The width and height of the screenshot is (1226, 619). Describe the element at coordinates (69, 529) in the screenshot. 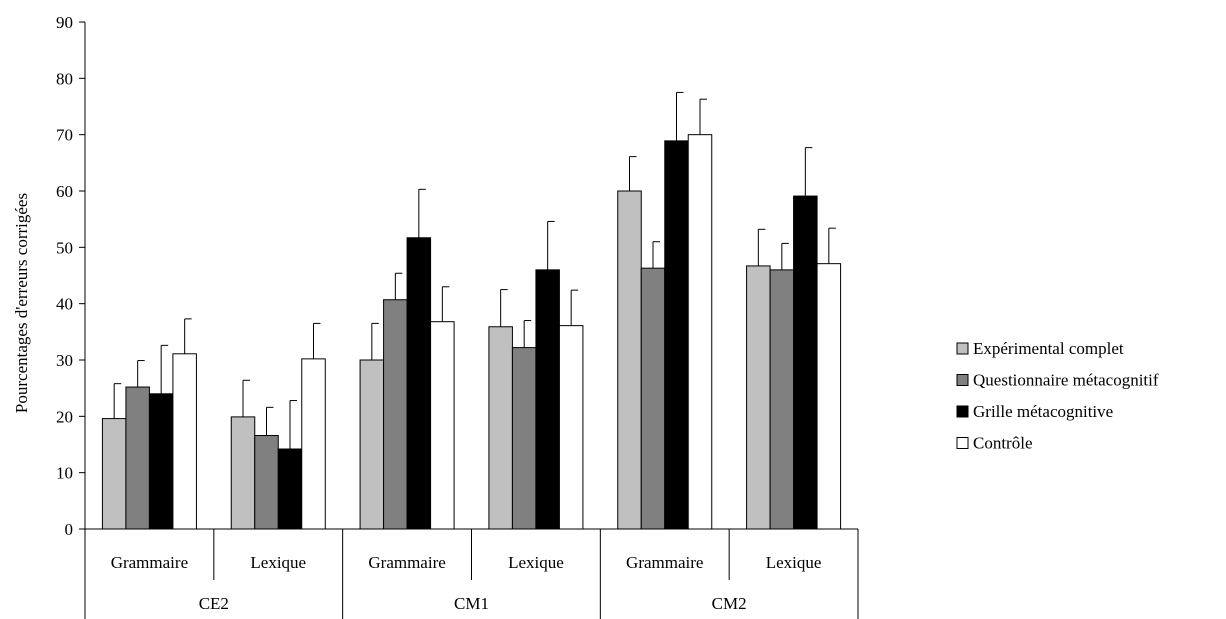

I see `y-tick-label: 0` at that location.